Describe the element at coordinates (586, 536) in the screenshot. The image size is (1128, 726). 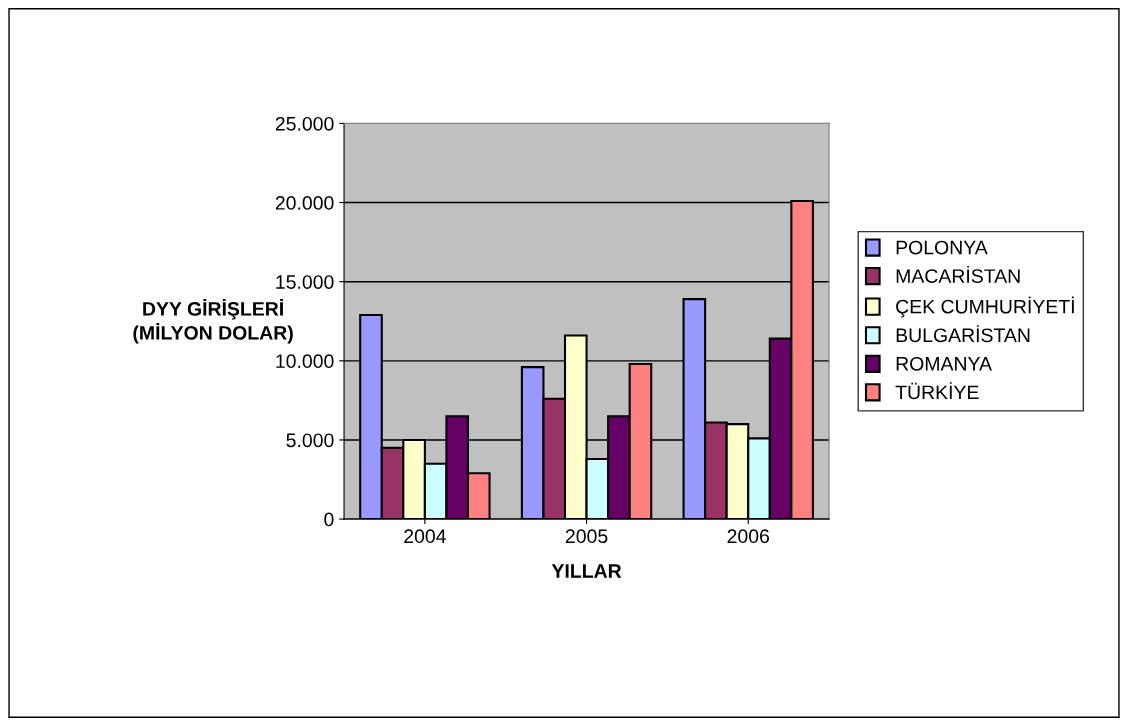
I see `x-tick-label: 2005` at that location.